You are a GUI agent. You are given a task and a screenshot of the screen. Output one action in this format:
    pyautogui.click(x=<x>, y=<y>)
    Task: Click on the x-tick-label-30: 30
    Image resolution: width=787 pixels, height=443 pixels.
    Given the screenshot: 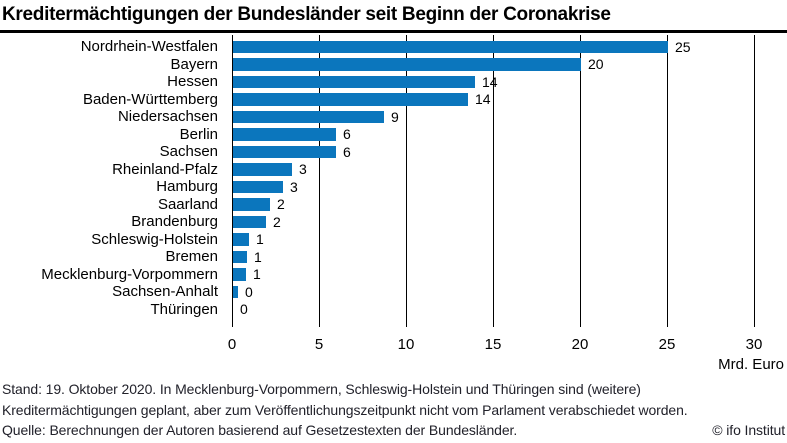 What is the action you would take?
    pyautogui.click(x=754, y=344)
    